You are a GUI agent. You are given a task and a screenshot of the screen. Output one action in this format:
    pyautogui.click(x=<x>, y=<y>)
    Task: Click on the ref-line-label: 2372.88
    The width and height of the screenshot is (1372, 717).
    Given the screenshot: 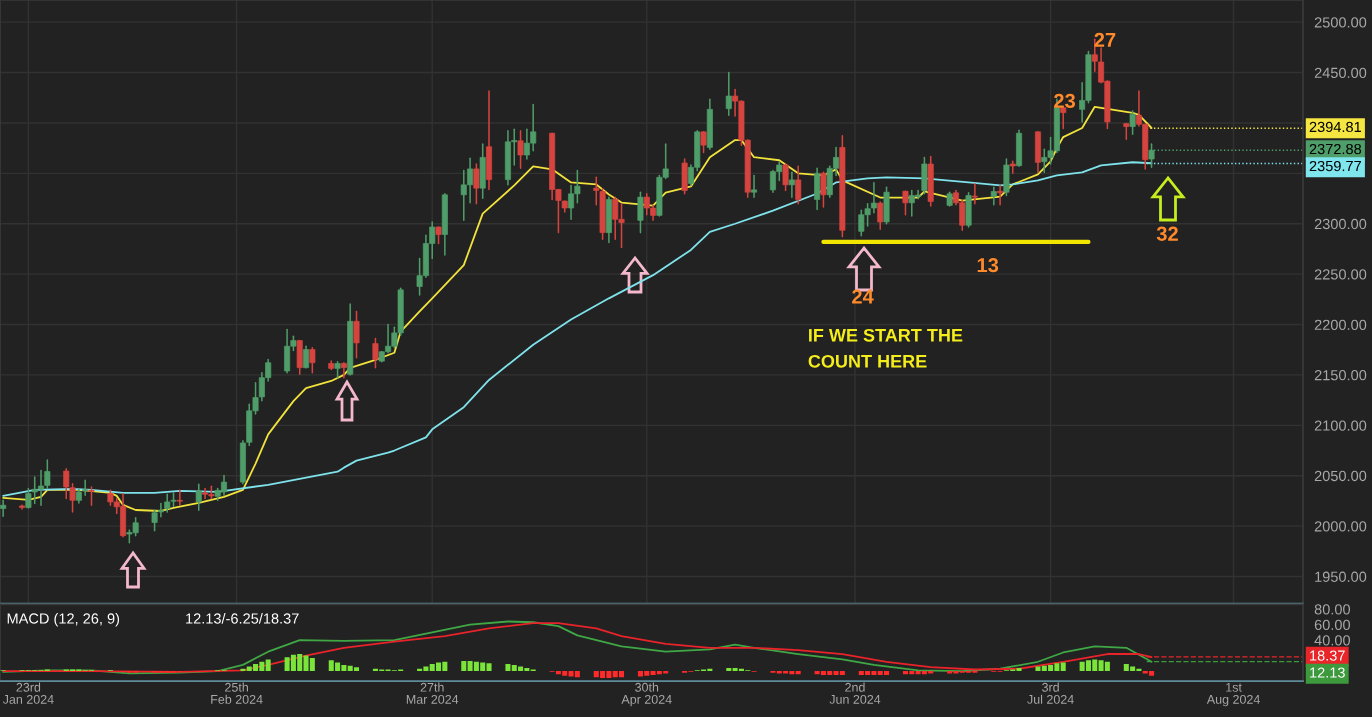 What is the action you would take?
    pyautogui.click(x=1335, y=149)
    